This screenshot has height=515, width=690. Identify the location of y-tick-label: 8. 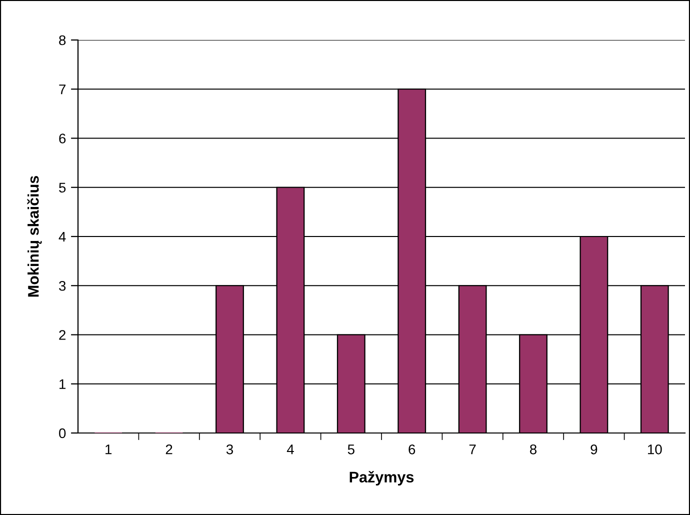
(62, 40).